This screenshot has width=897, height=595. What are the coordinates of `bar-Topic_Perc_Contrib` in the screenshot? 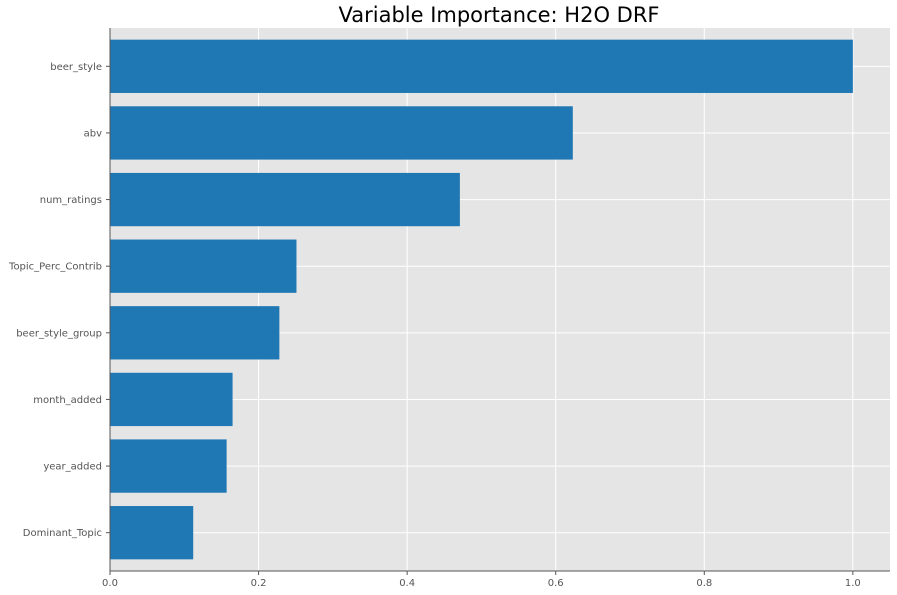 It's located at (203, 266).